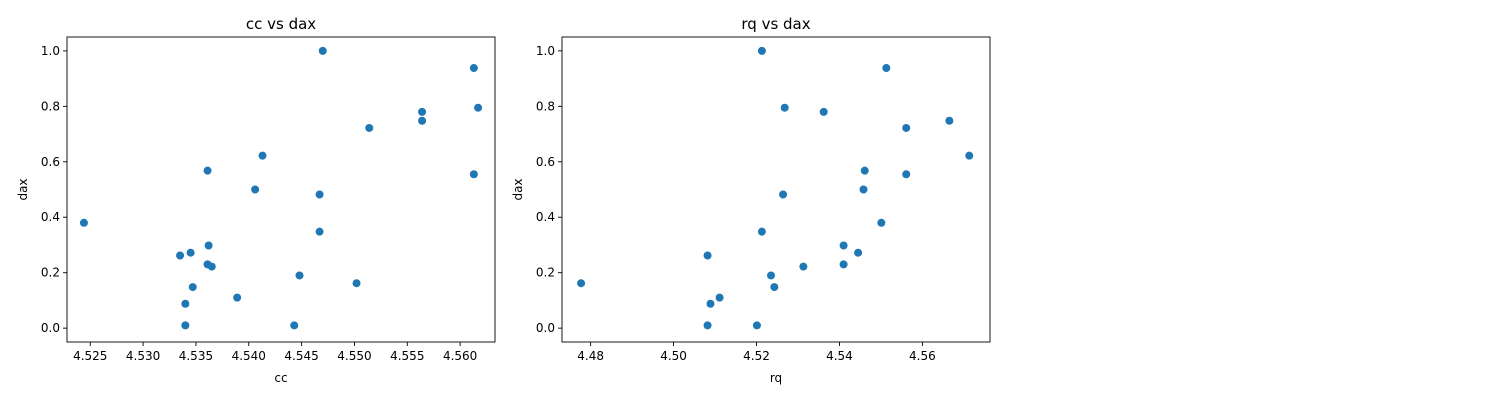 The height and width of the screenshot is (404, 1500). I want to click on x-tick-label: 4.540, so click(249, 356).